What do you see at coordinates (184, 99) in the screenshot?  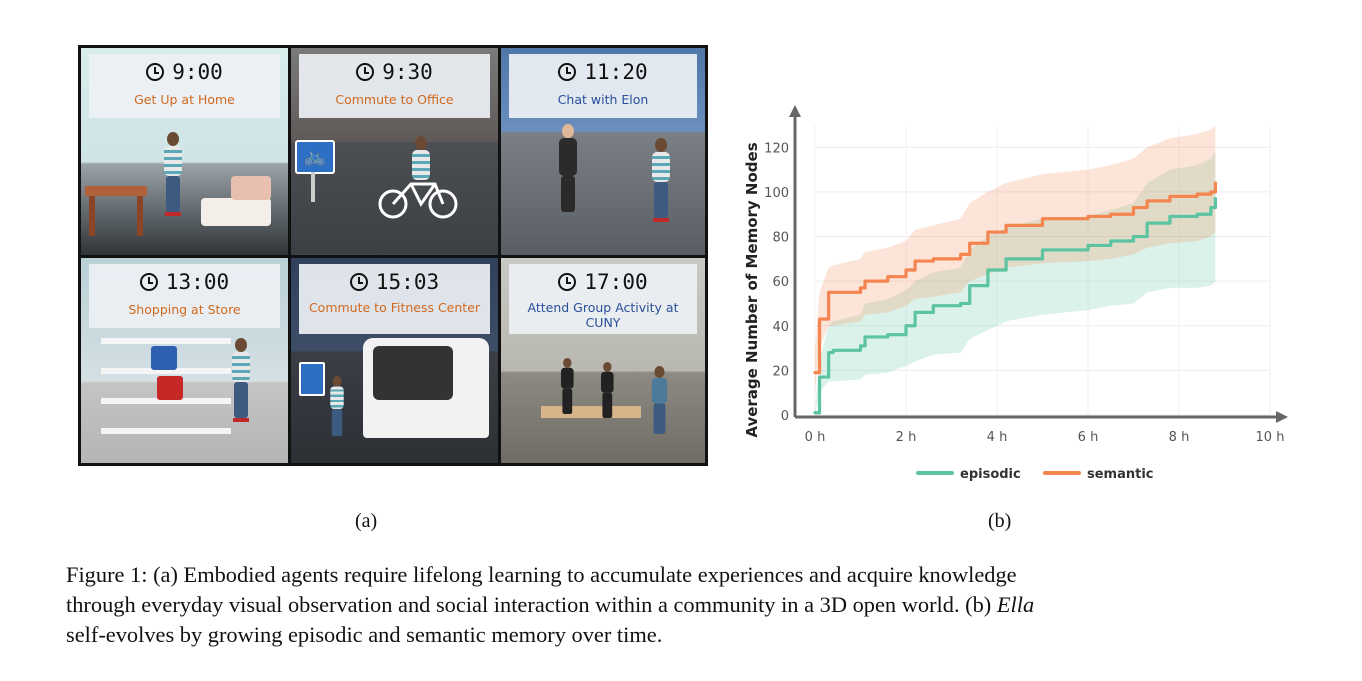 I see `activity-label: Get Up at Home` at bounding box center [184, 99].